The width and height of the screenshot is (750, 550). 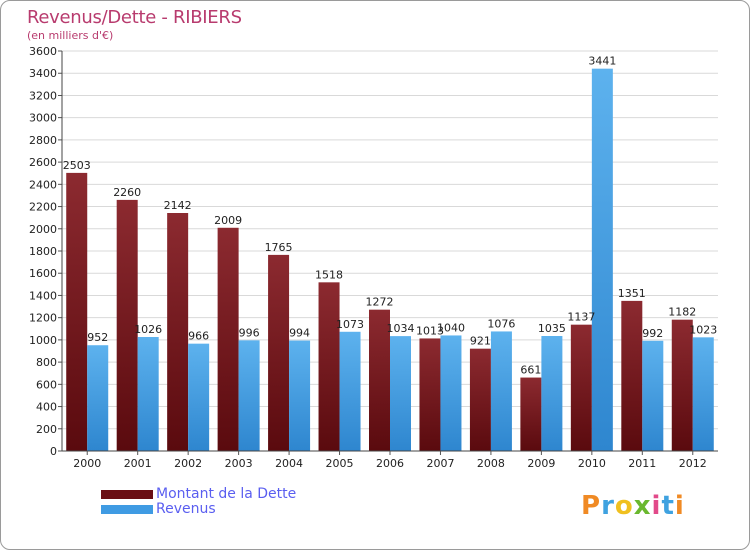 I want to click on data-label-dette: 2009, so click(x=228, y=220).